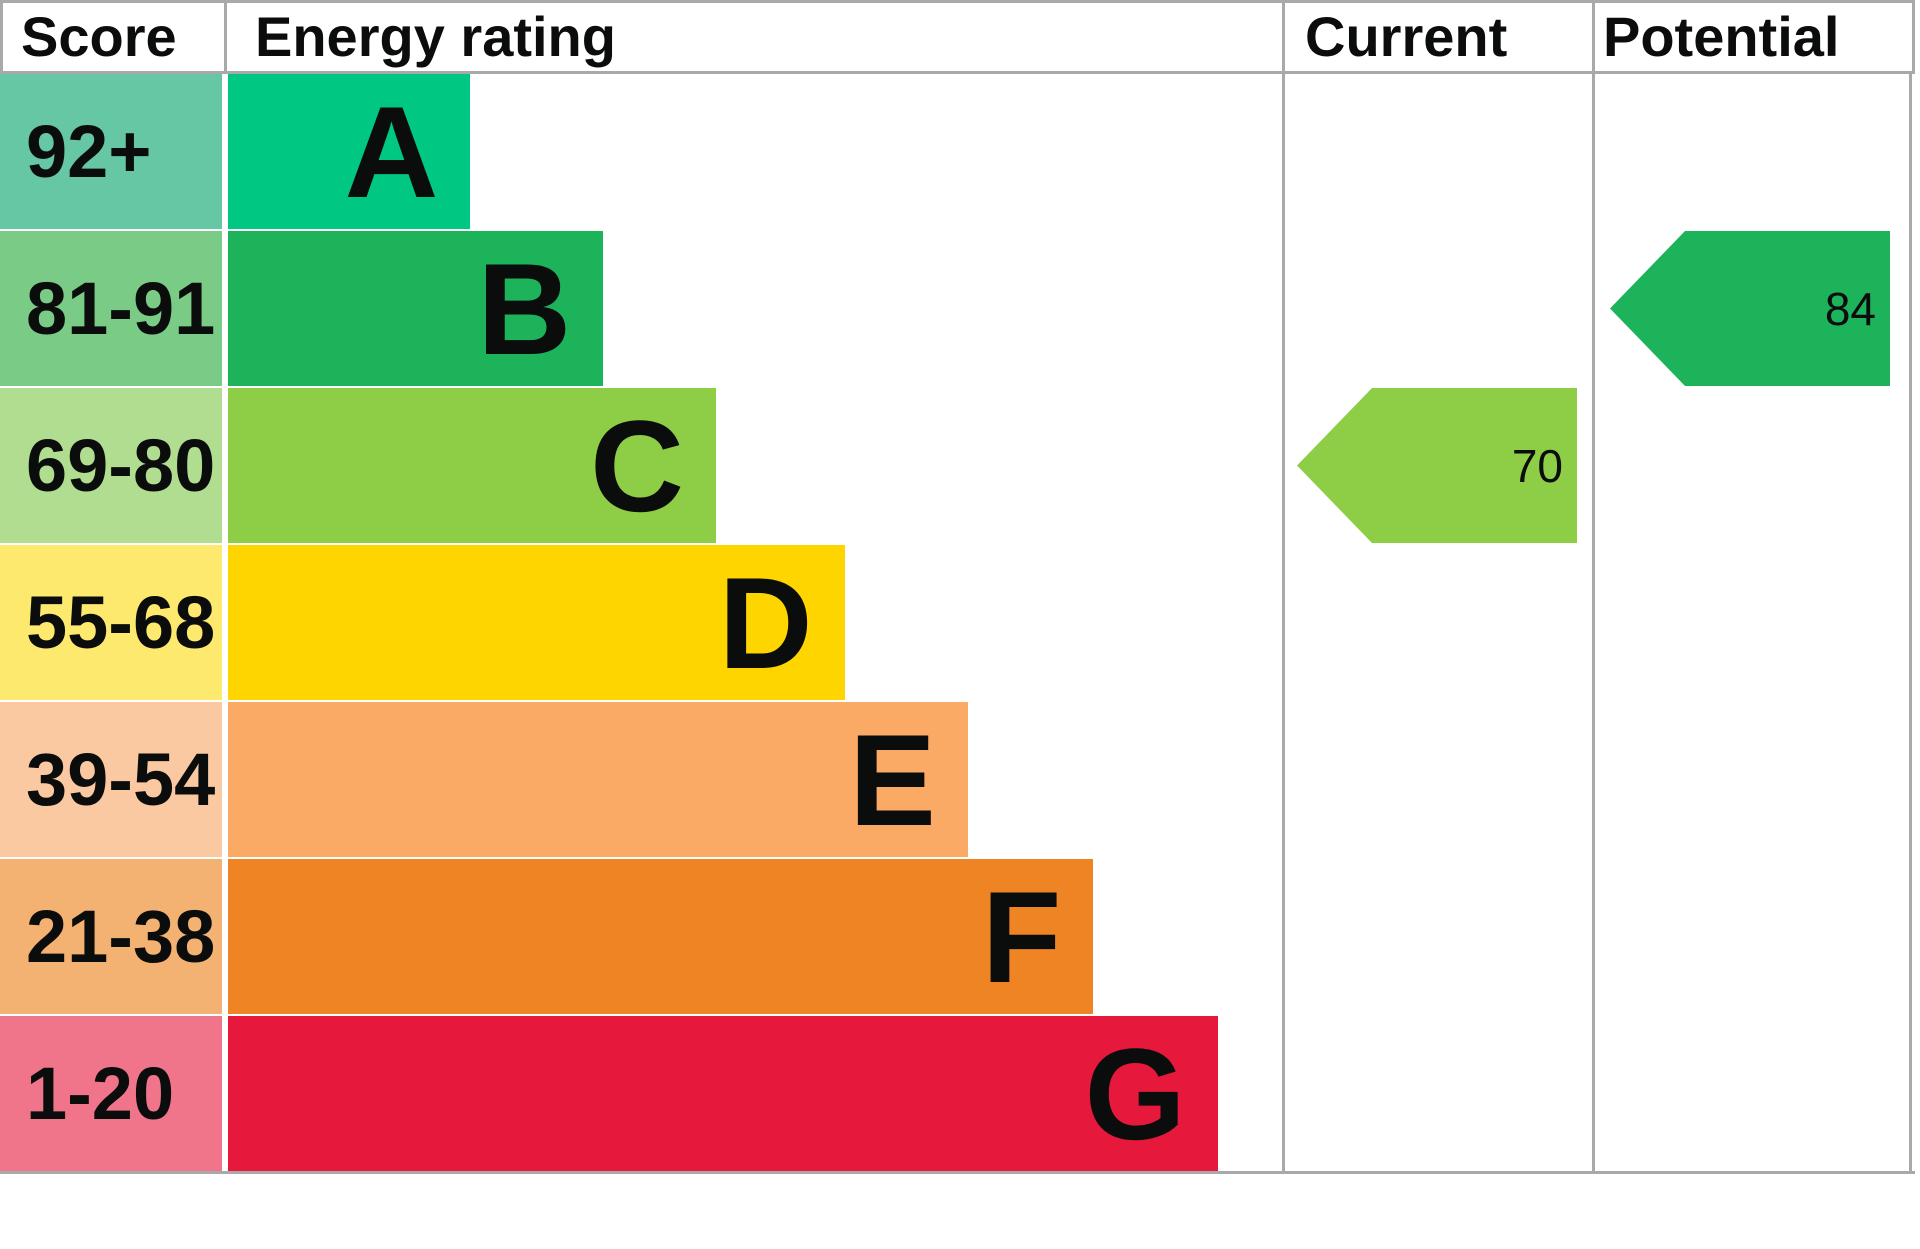  What do you see at coordinates (1406, 36) in the screenshot?
I see `header-current-label: Current` at bounding box center [1406, 36].